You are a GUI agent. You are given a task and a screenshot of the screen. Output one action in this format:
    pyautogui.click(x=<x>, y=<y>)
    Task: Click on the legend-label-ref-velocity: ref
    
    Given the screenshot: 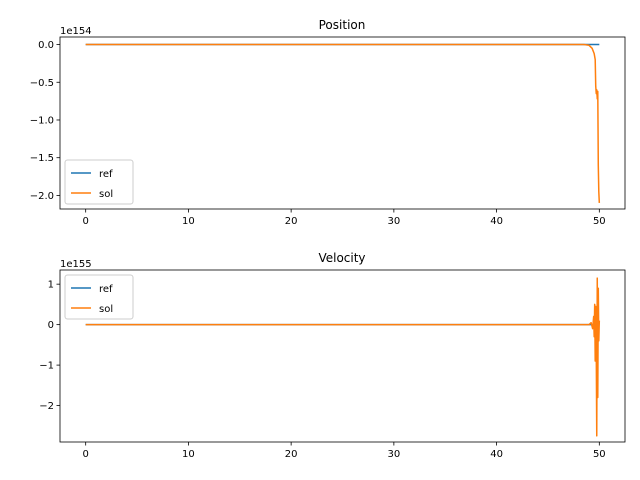 What is the action you would take?
    pyautogui.click(x=106, y=289)
    